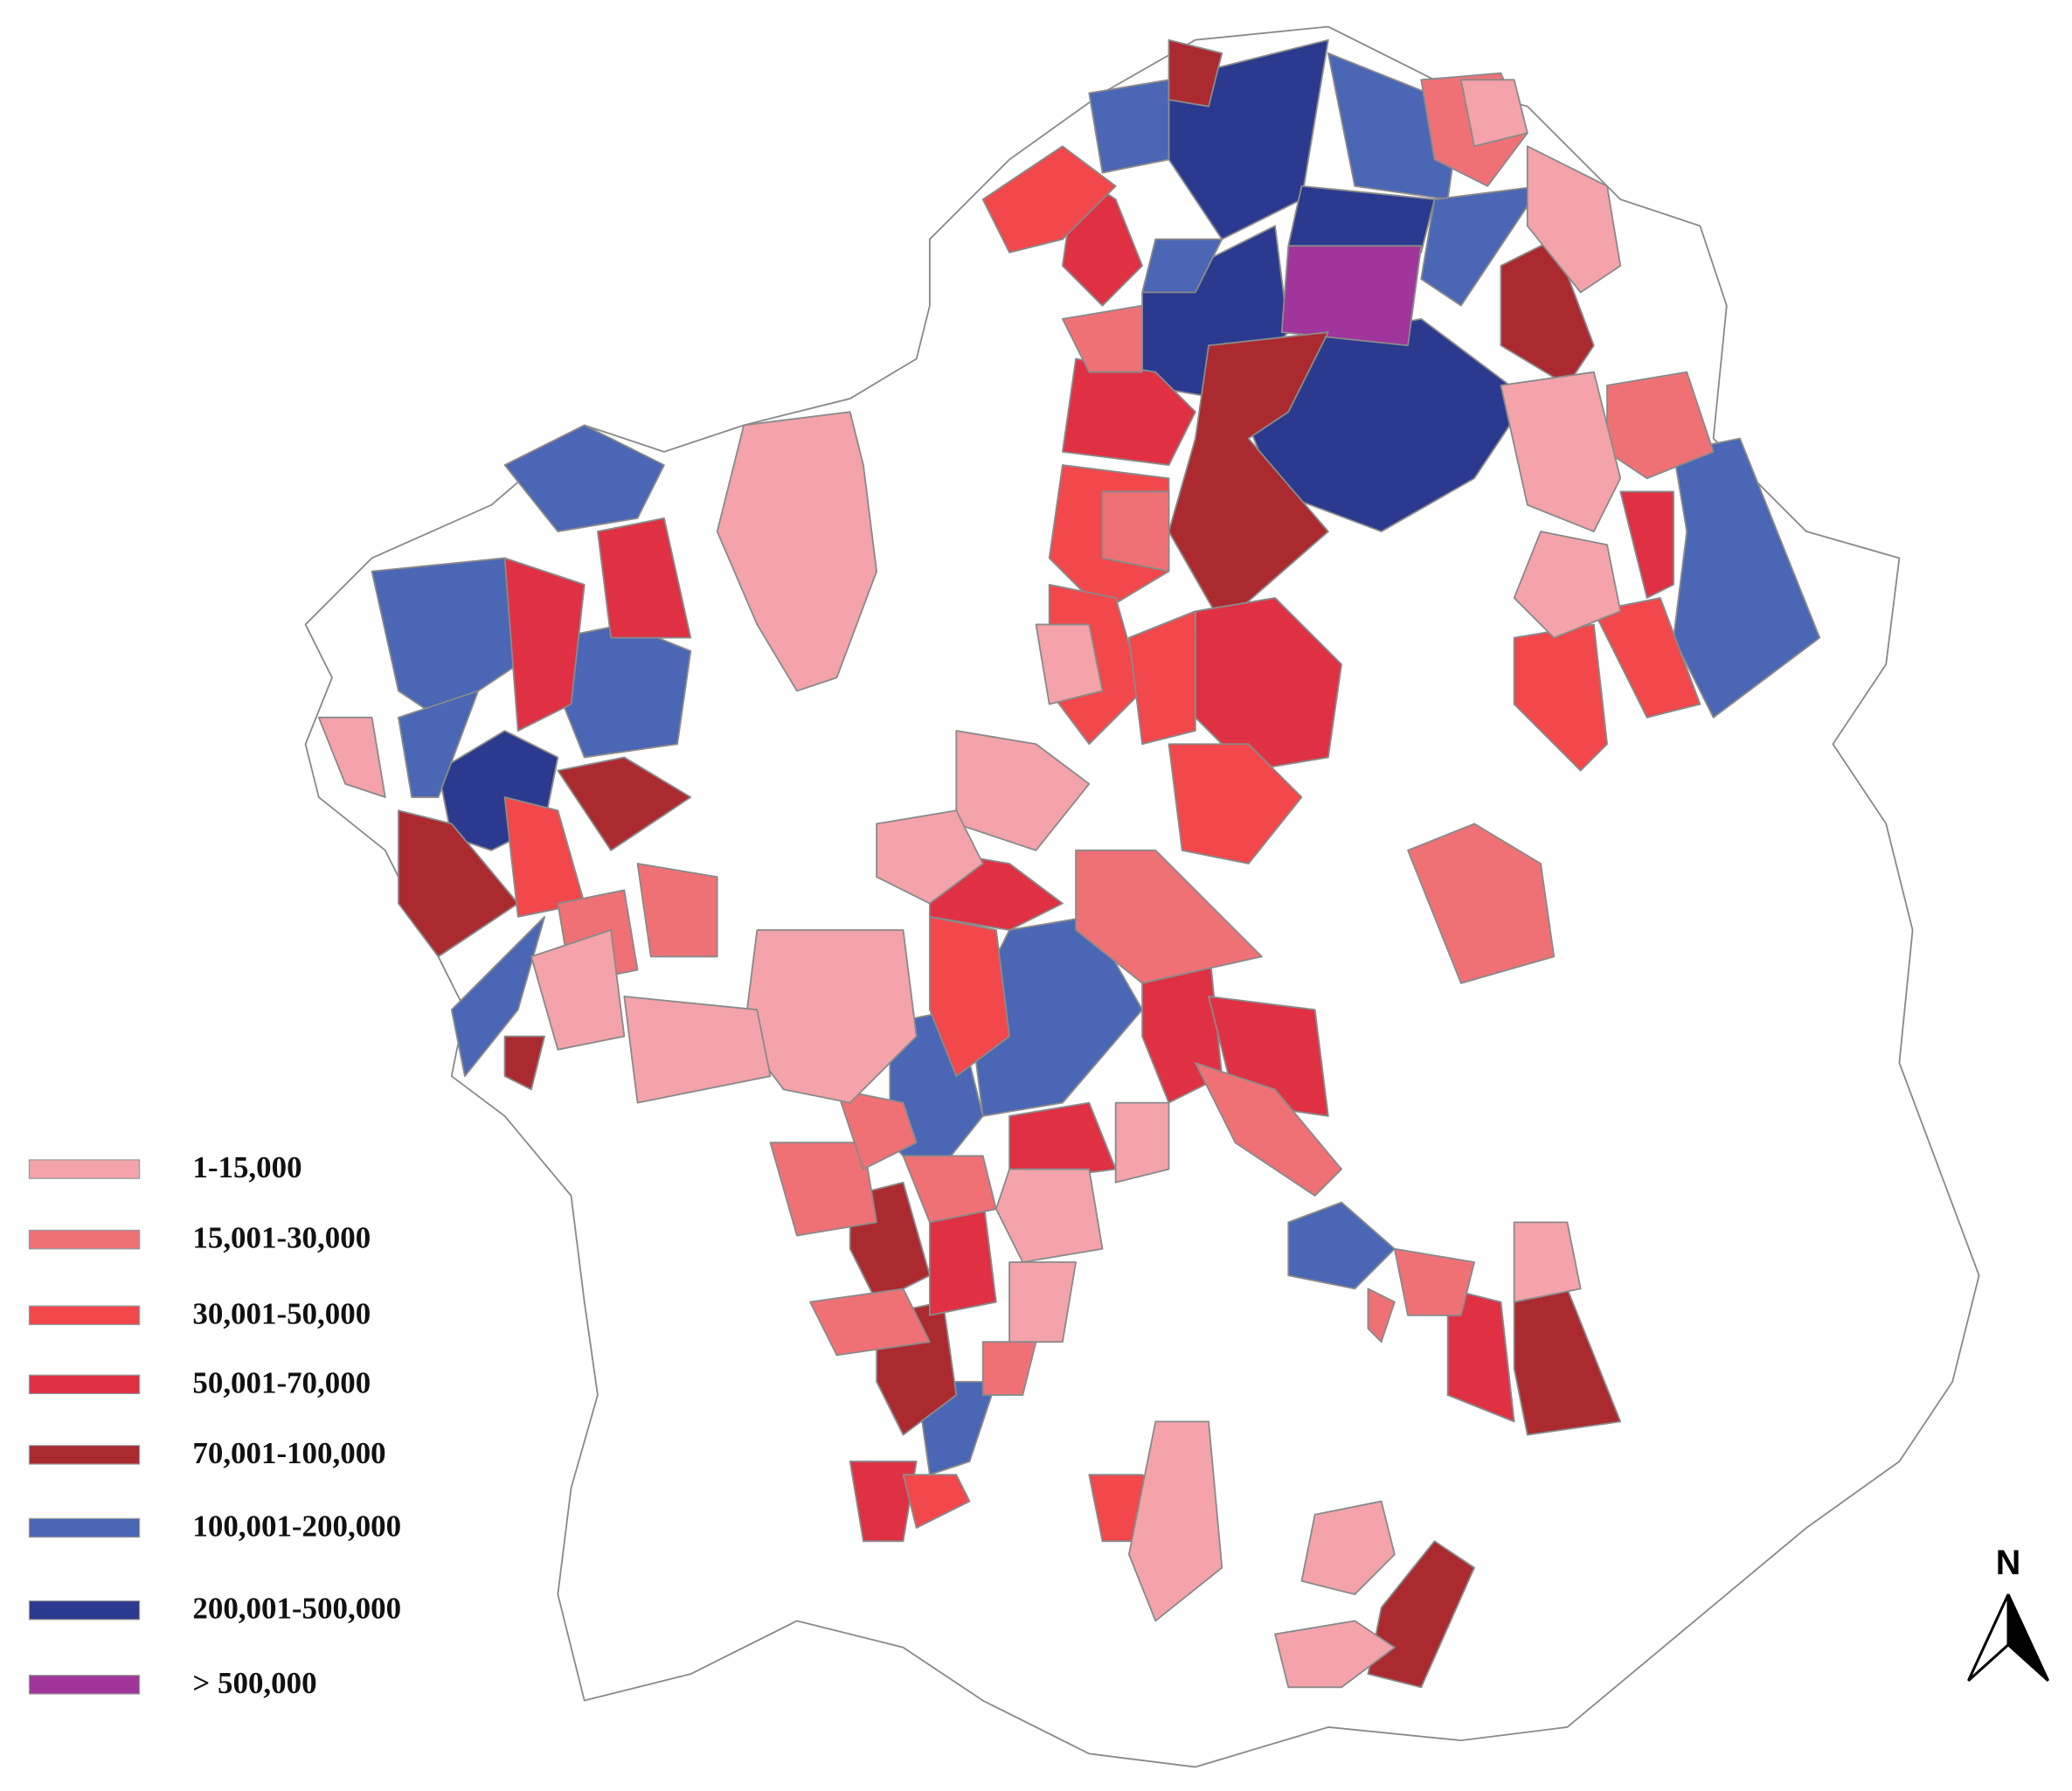  What do you see at coordinates (281, 1382) in the screenshot?
I see `legend-label: 50,001-70,000` at bounding box center [281, 1382].